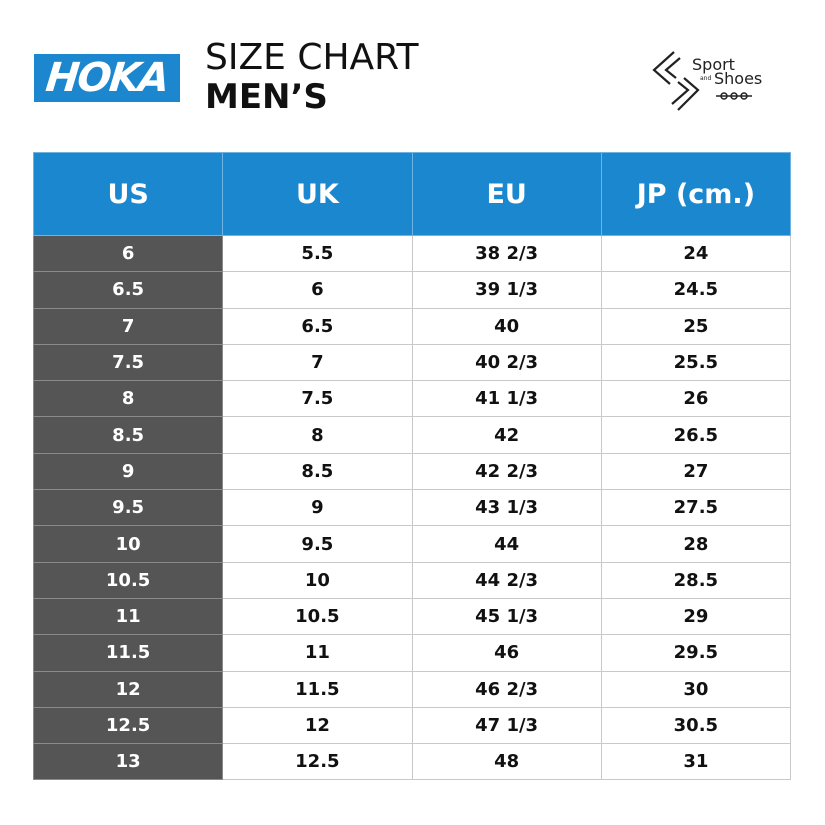 This screenshot has width=825, height=825. I want to click on cell-jp: 30.5, so click(696, 725).